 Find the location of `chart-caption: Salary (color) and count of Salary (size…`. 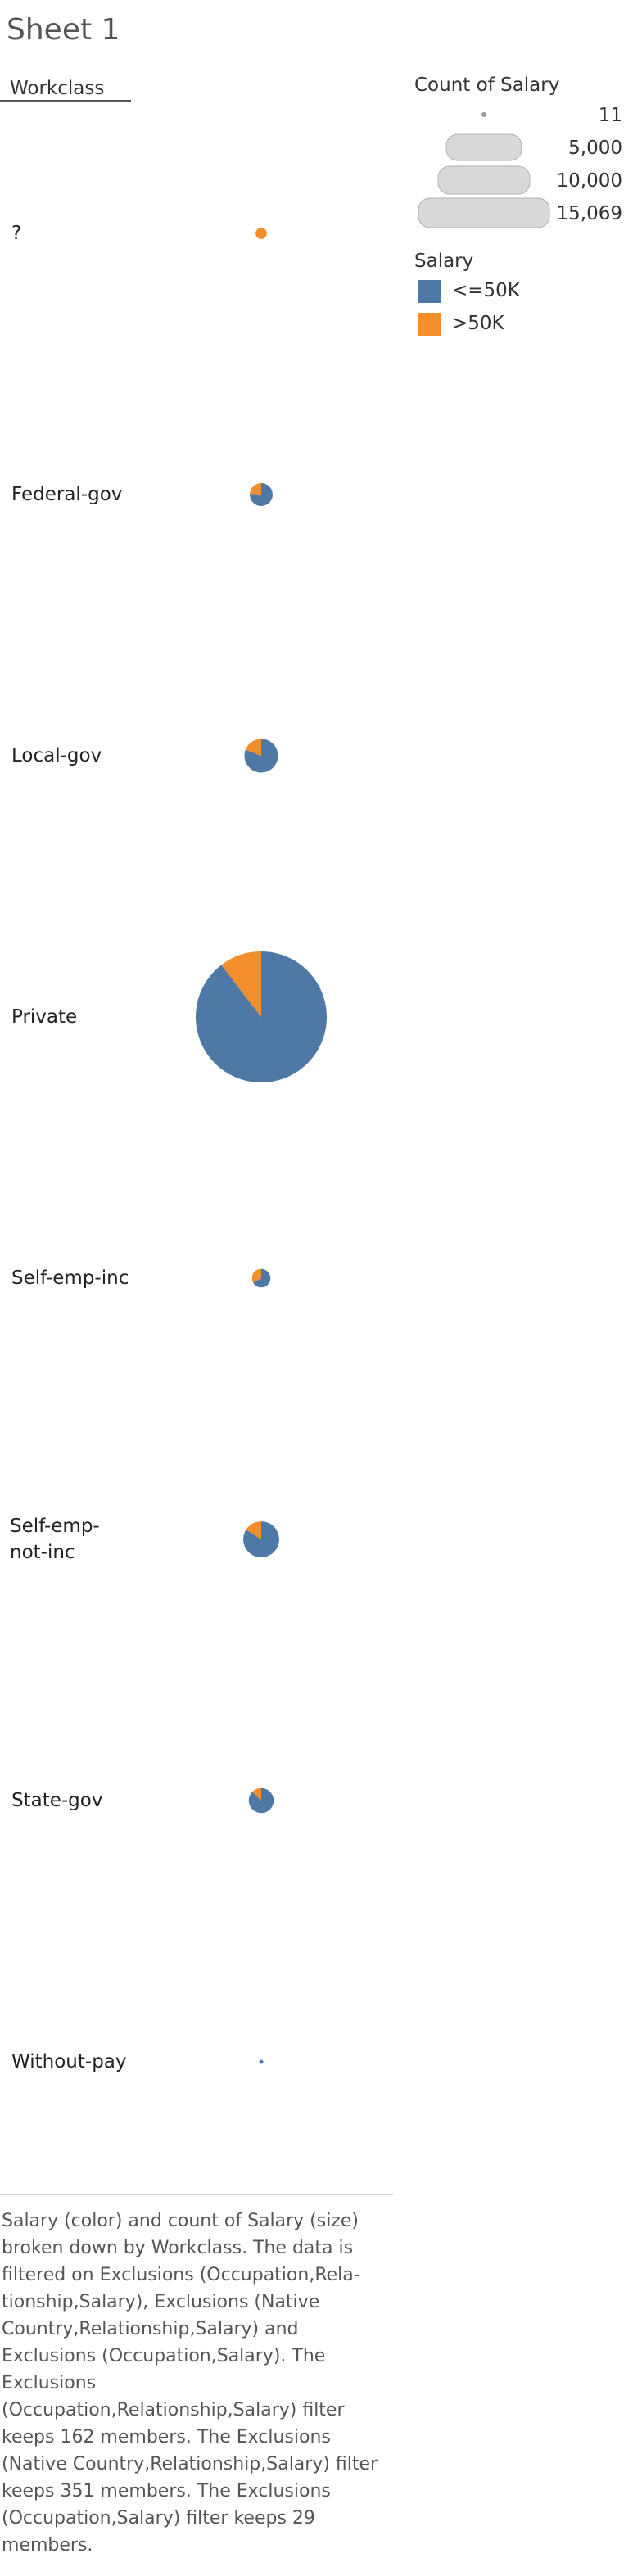

chart-caption: Salary (color) and count of Salary (size… is located at coordinates (190, 2383).